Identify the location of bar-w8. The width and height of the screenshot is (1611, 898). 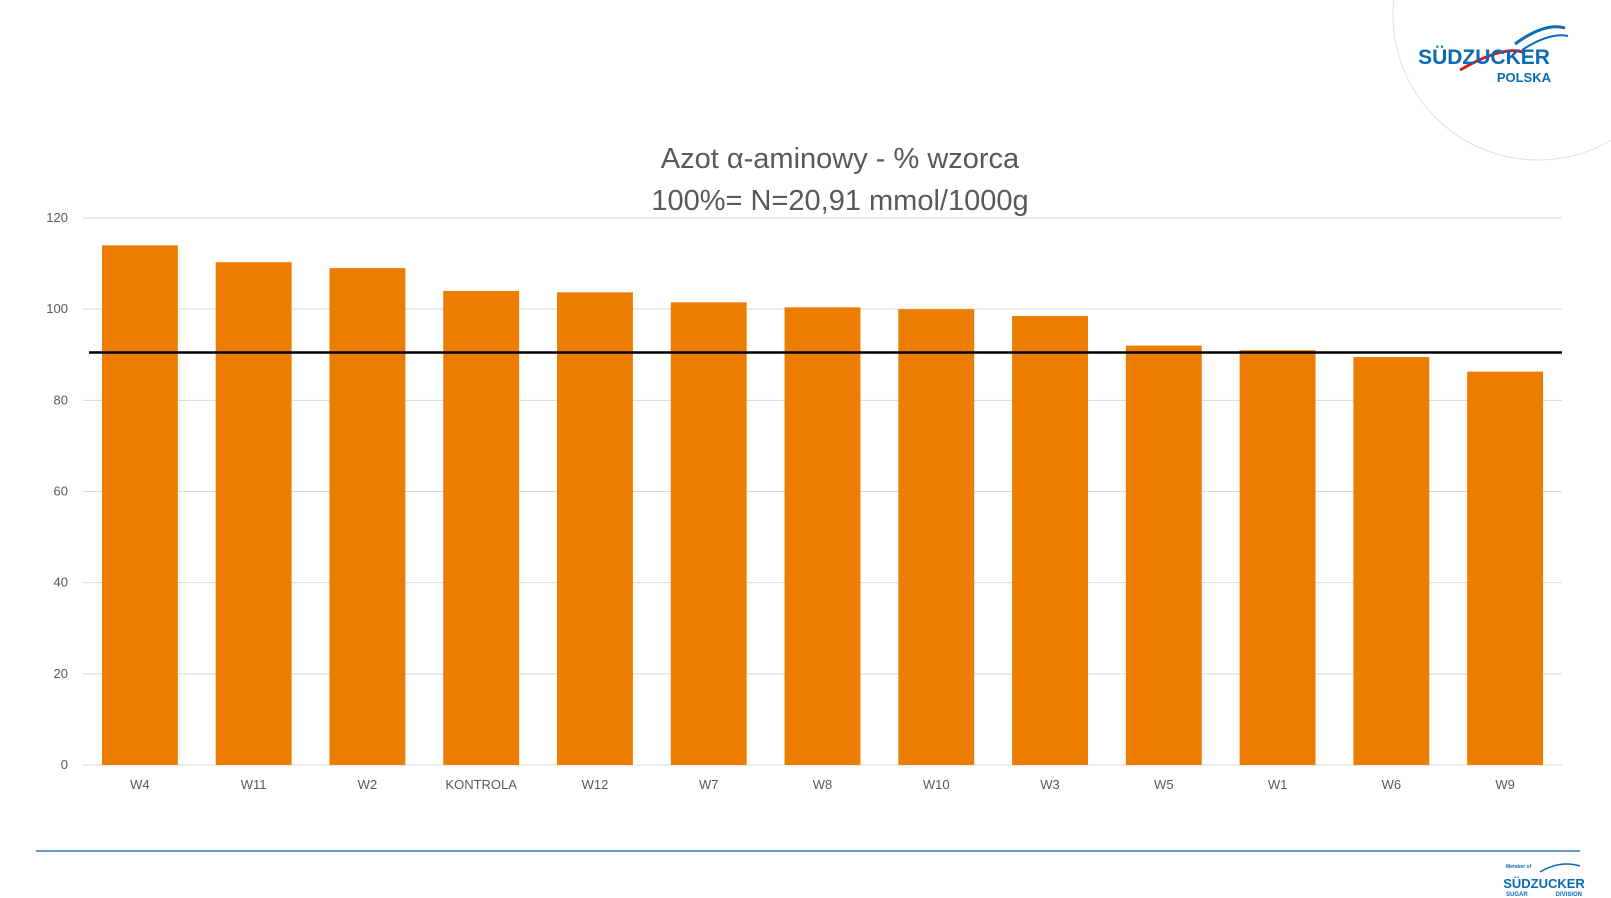
(822, 536).